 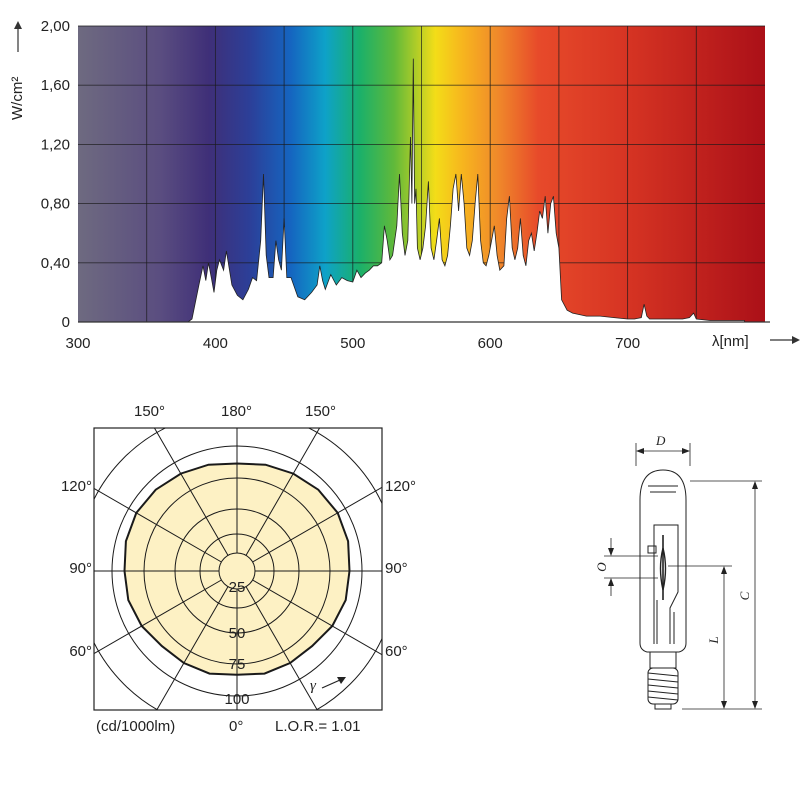 What do you see at coordinates (744, 595) in the screenshot?
I see `dim-label-c: C` at bounding box center [744, 595].